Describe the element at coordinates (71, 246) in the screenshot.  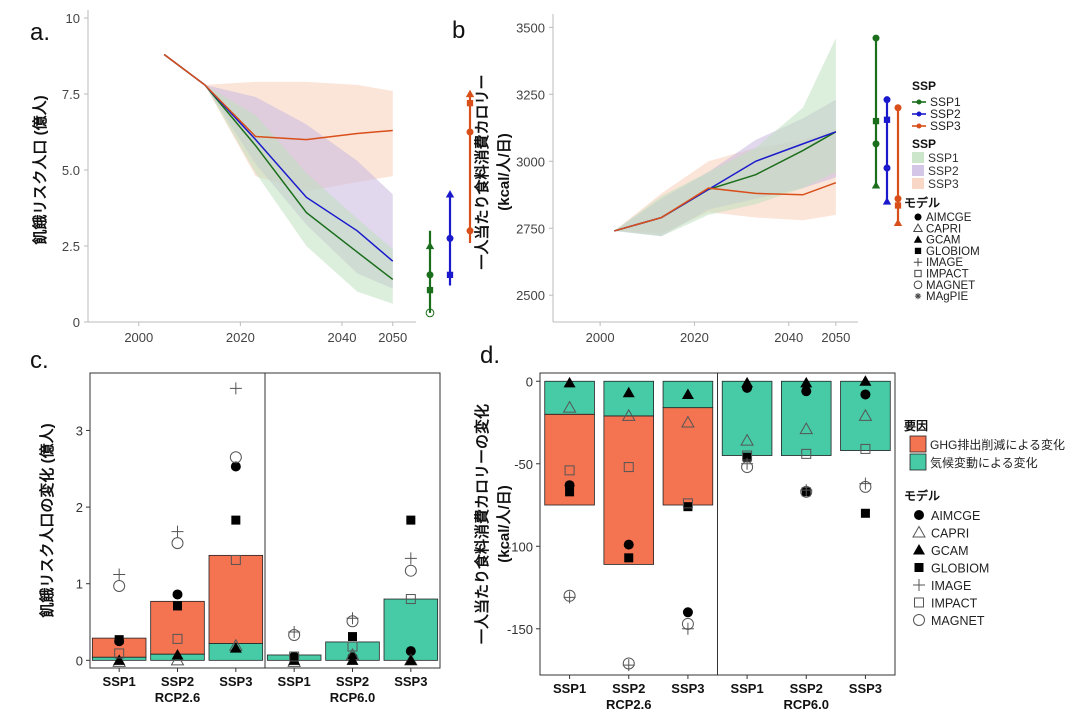
I see `y-tick-label: 2.5` at that location.